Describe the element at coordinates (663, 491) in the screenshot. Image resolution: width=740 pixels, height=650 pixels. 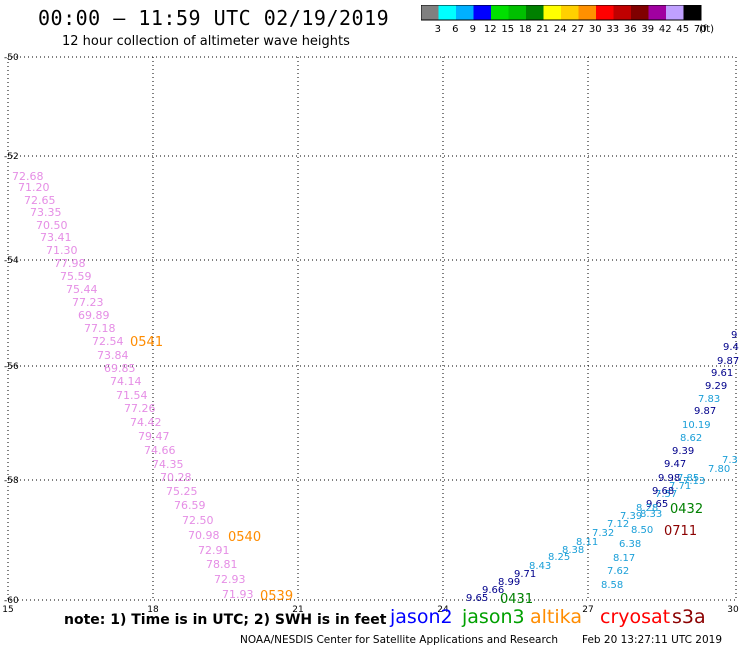
I see `wave-height-value: 9.68` at that location.